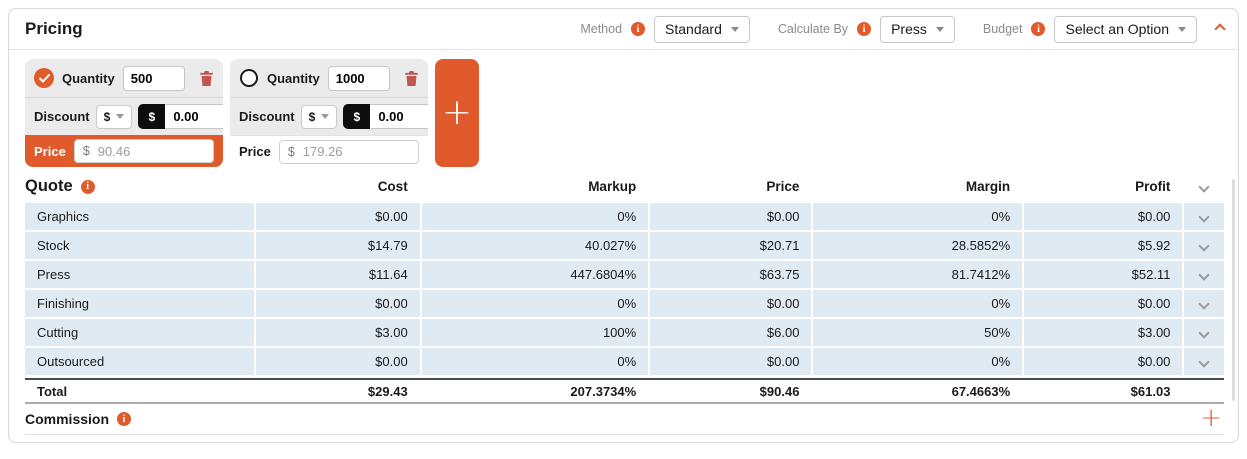  Describe the element at coordinates (731, 216) in the screenshot. I see `price-value: $0.00` at that location.